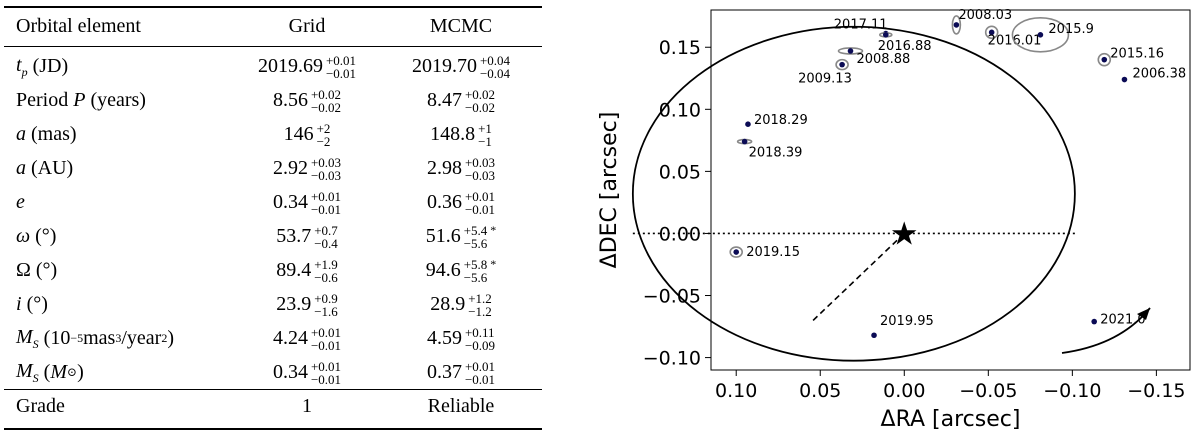  Describe the element at coordinates (81, 100) in the screenshot. I see `row-label: Period P (years)` at that location.